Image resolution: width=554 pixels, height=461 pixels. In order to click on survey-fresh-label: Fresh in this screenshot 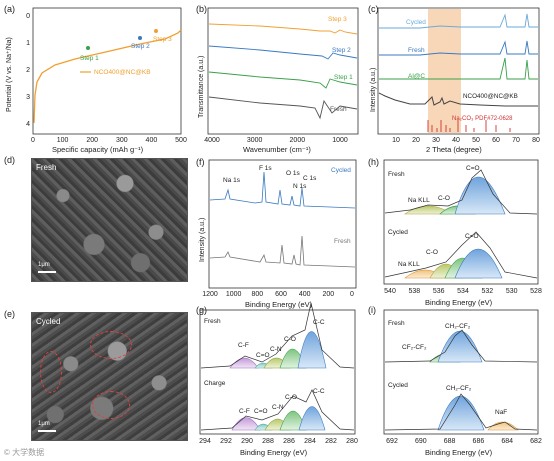, I will do `click(342, 241)`.